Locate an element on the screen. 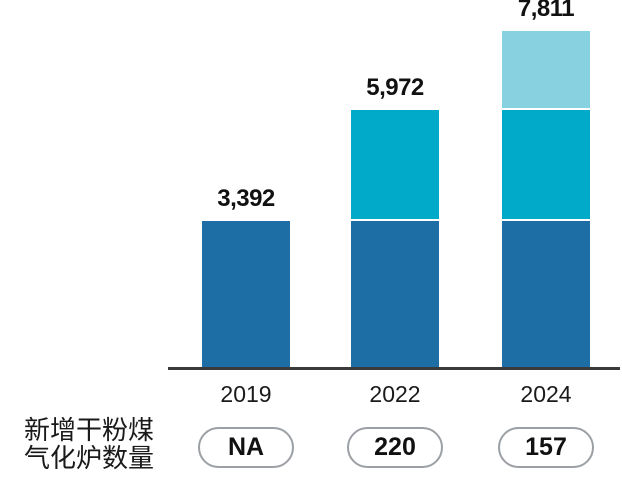 This screenshot has width=622, height=485. metric-label-line1: 新增干粉煤 is located at coordinates (89, 430).